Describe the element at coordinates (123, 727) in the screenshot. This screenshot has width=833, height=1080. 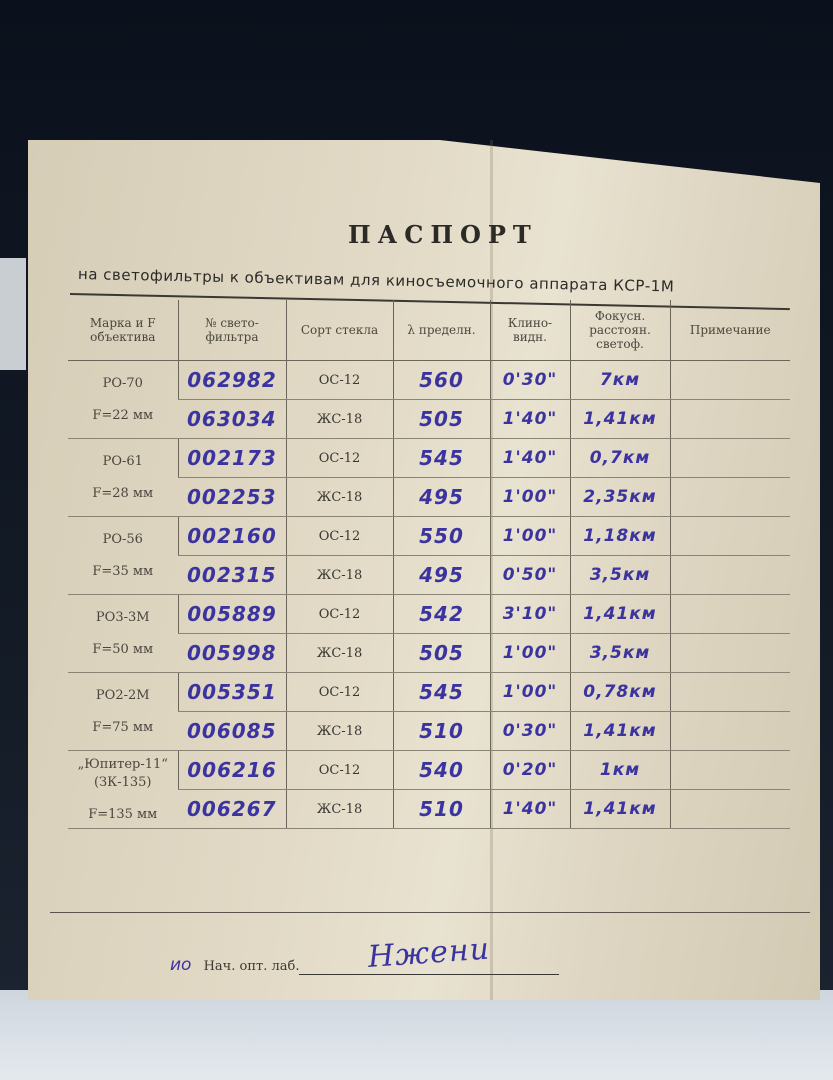
I see `lens-focal: F=75 мм` at that location.